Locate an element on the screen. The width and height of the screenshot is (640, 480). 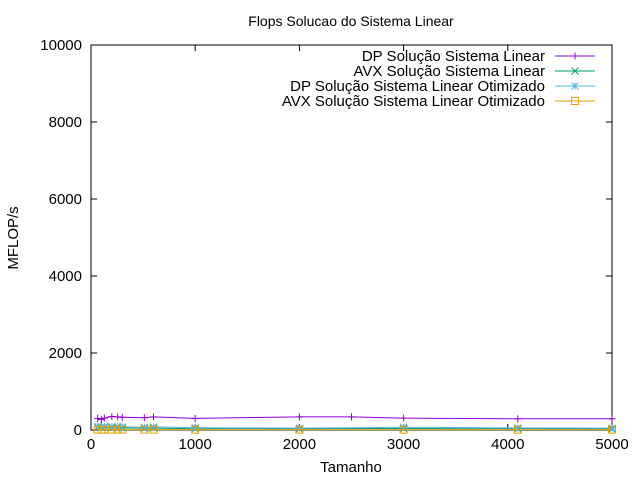
legend-label: AVX Solução Sistema Linear Otimizado is located at coordinates (413, 101).